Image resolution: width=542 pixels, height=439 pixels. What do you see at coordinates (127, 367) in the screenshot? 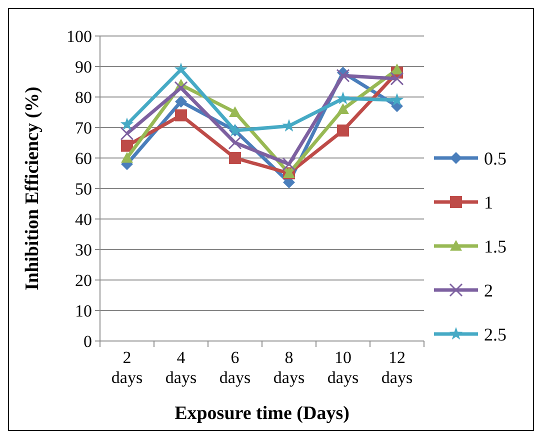
I see `x-tick-label: 2 days` at bounding box center [127, 367].